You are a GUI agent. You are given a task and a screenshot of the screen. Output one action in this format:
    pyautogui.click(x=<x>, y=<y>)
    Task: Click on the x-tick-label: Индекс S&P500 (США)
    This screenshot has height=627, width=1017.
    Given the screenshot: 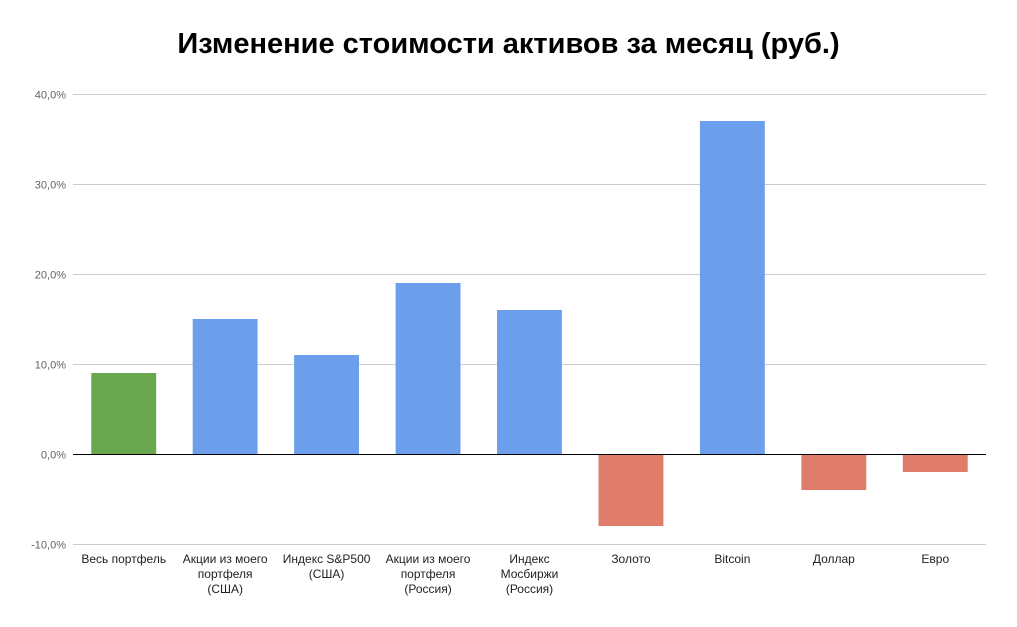 What is the action you would take?
    pyautogui.click(x=327, y=566)
    